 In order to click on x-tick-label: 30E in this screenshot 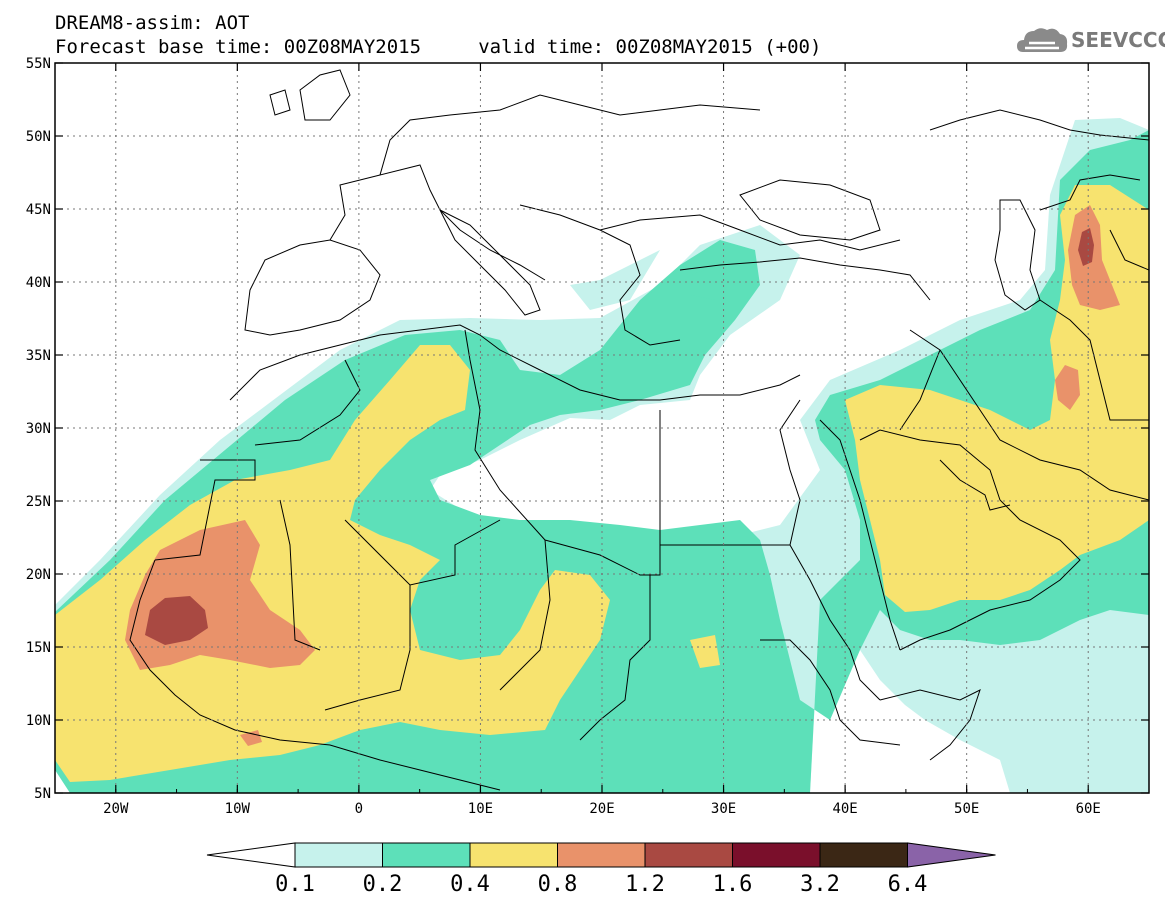, I will do `click(723, 809)`.